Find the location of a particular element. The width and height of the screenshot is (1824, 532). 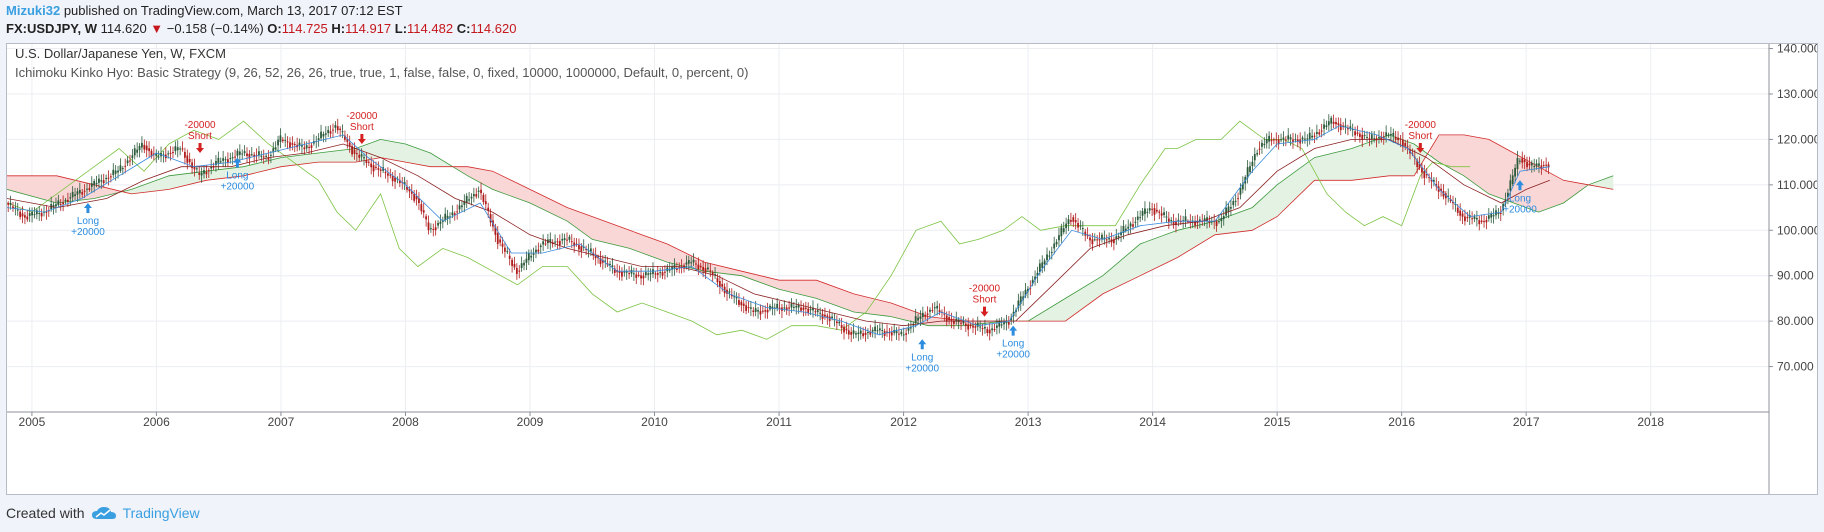

y-tick-label: 90.000 is located at coordinates (1795, 276).